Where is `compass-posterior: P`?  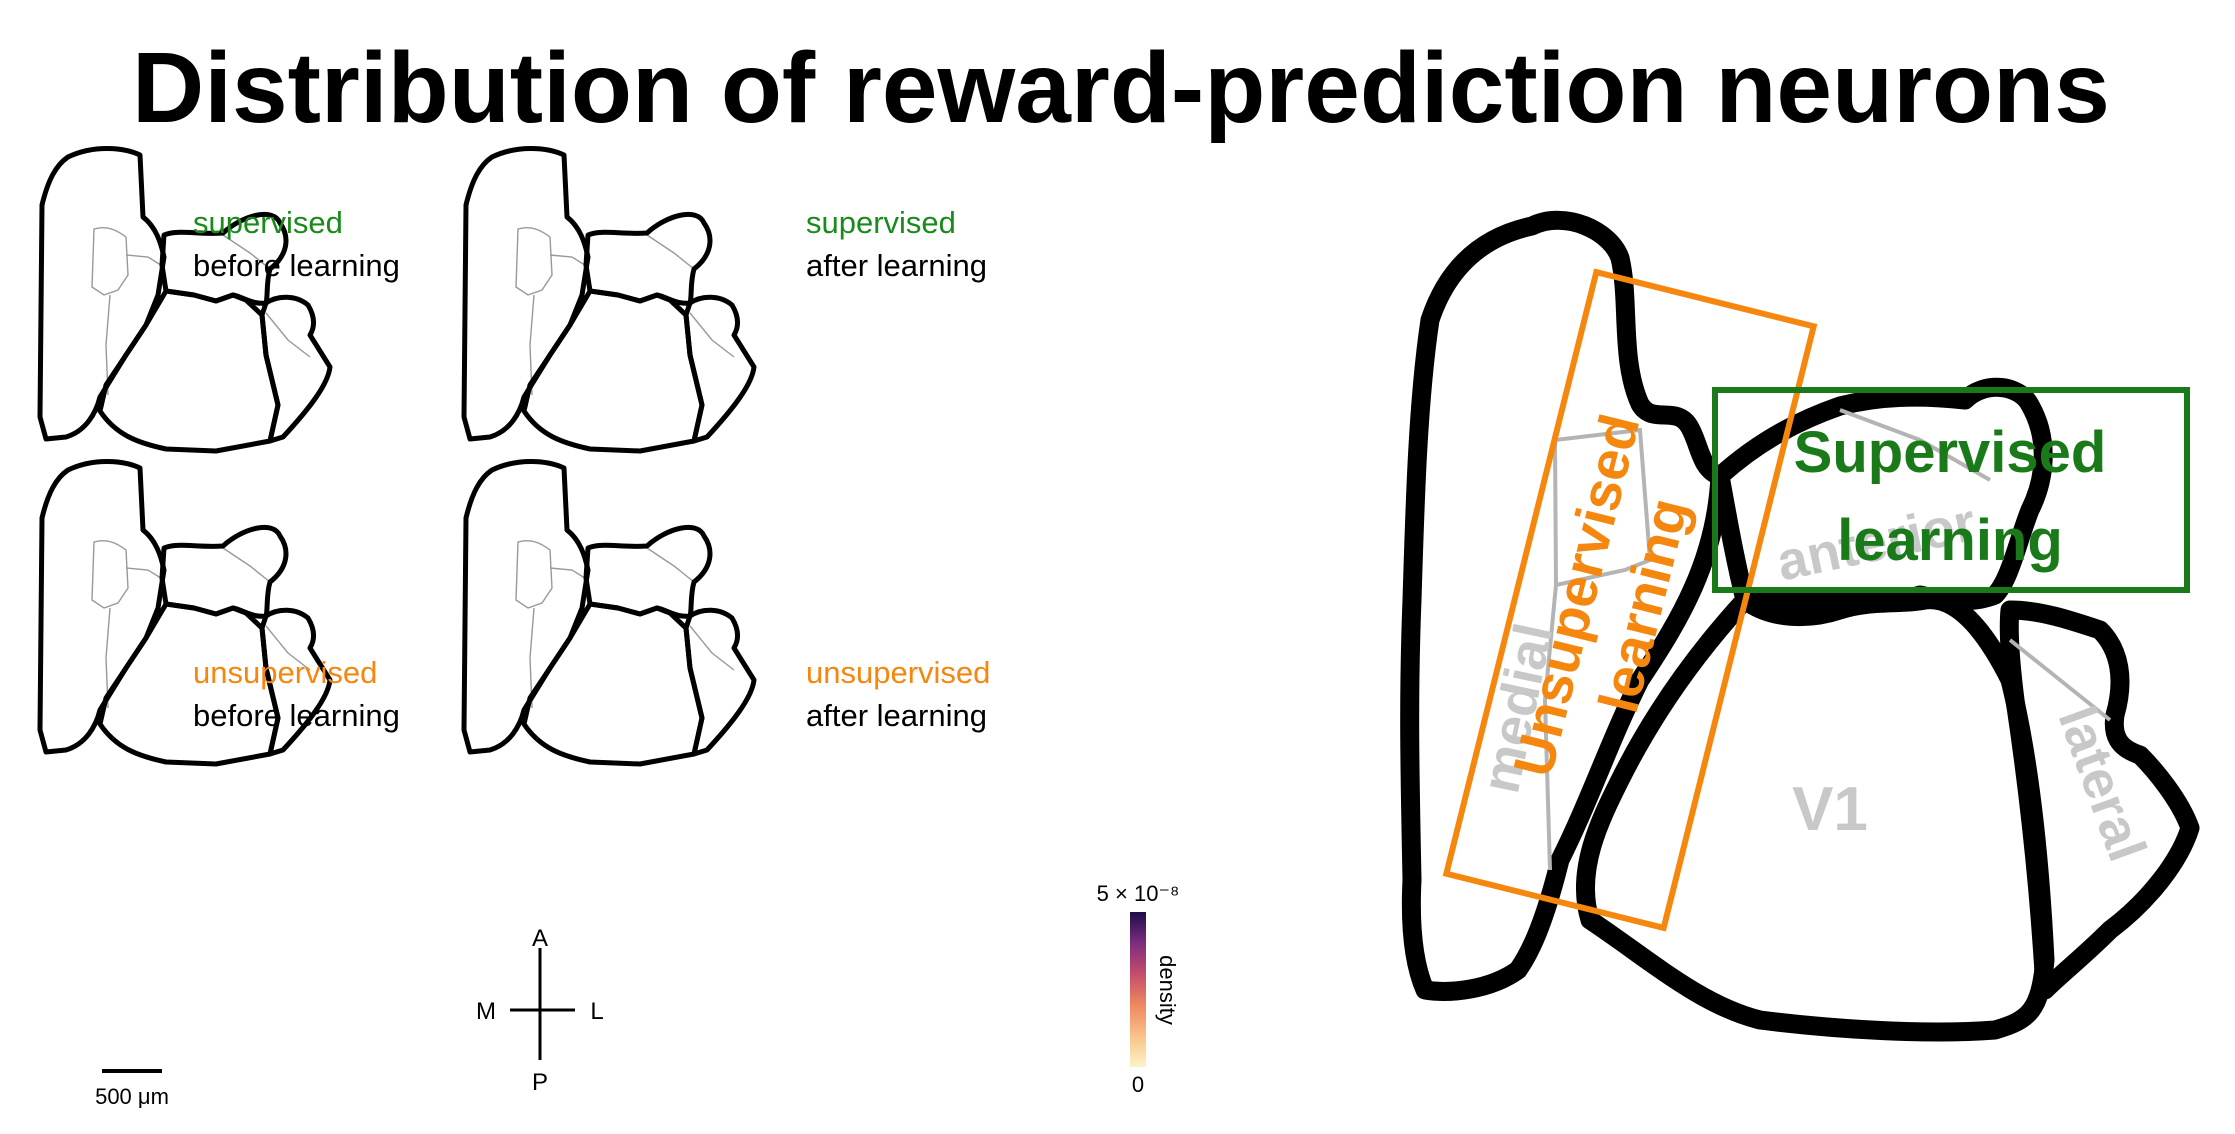
compass-posterior: P is located at coordinates (540, 1082).